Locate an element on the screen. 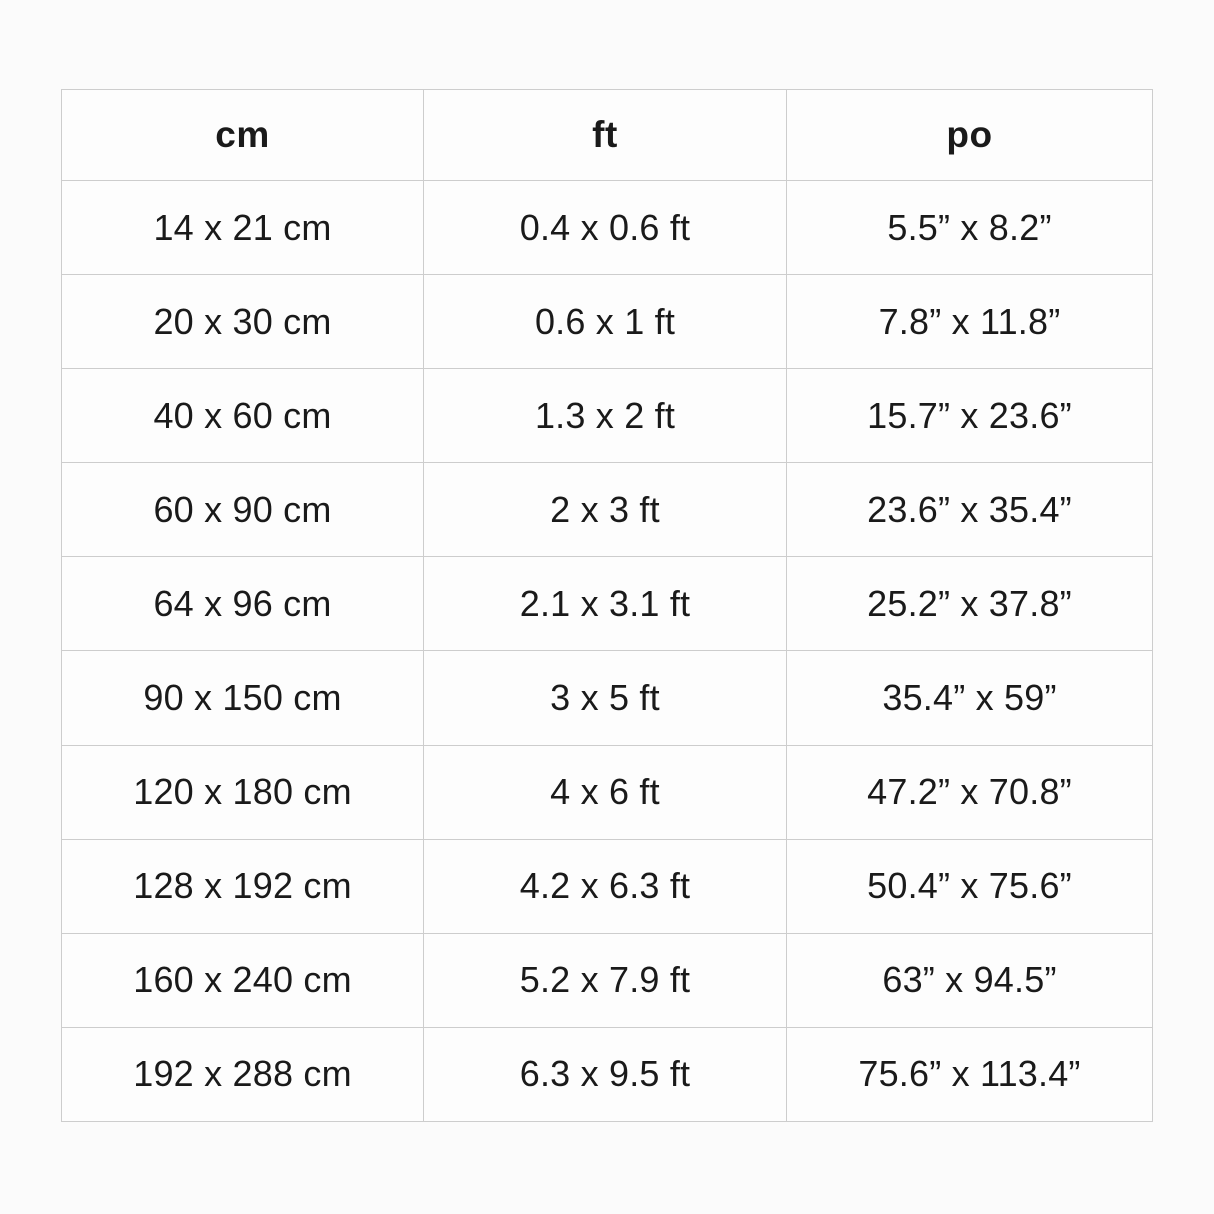 This screenshot has width=1214, height=1214. table-row: 14 x 21 cm 0.4 x 0.6 ft 5.5” x 8.2” is located at coordinates (607, 227).